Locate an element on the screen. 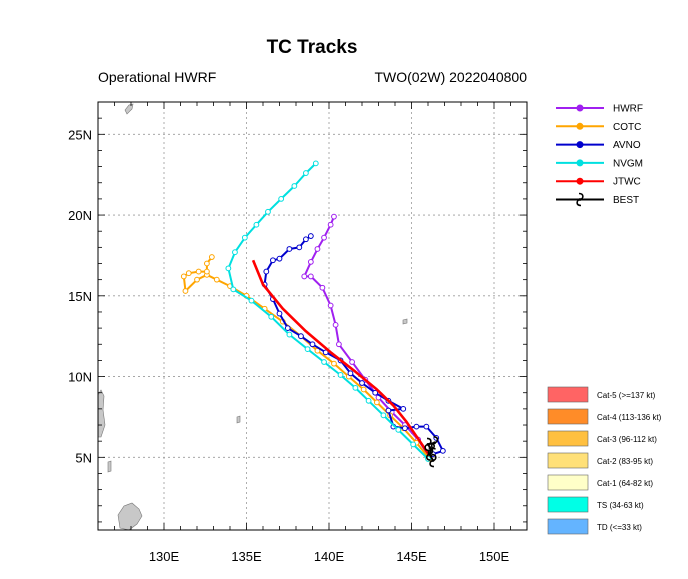  category-label: Cat-3 (96-112 kt) is located at coordinates (627, 439).